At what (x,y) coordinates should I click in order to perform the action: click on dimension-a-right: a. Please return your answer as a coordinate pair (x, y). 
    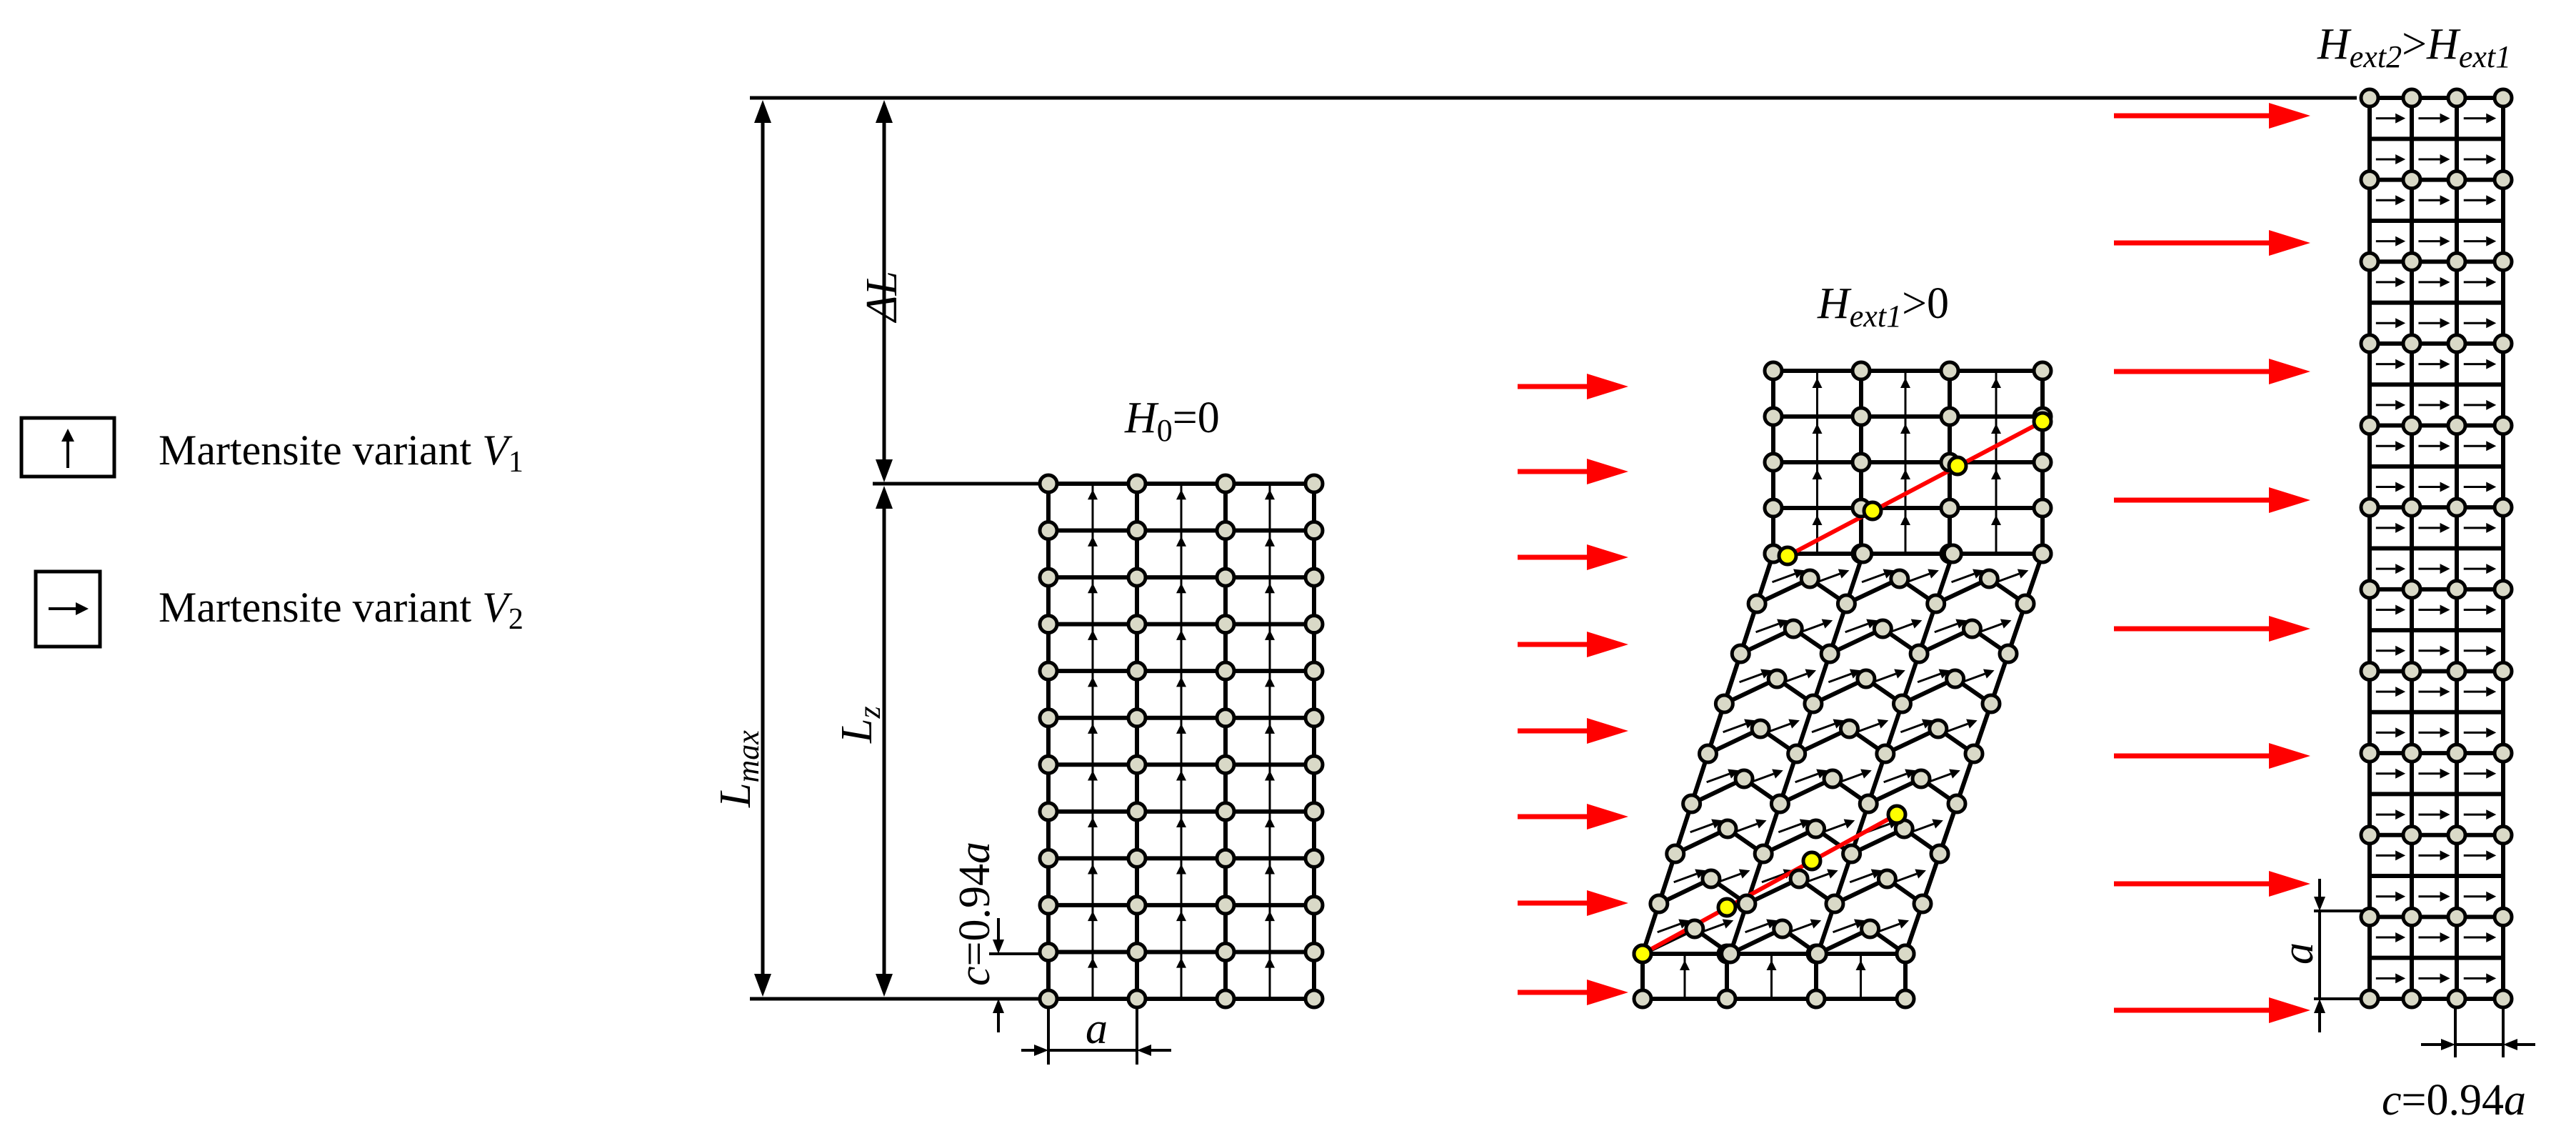
    Looking at the image, I should click on (2319, 955).